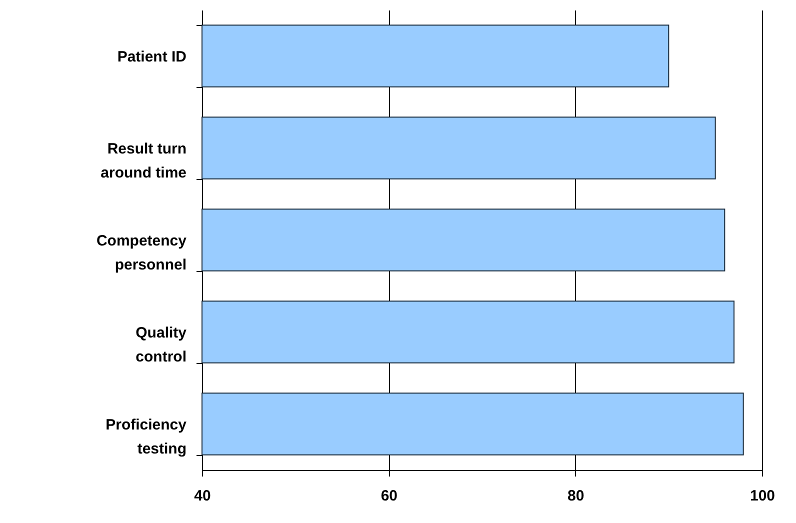 The image size is (796, 523). Describe the element at coordinates (162, 345) in the screenshot. I see `y-tick-label: Quality control` at that location.